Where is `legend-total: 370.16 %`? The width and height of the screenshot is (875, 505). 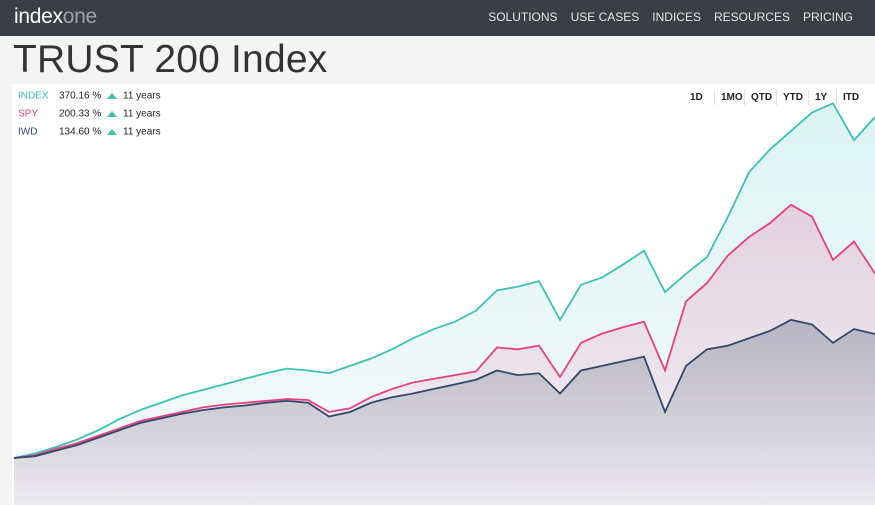 legend-total: 370.16 % is located at coordinates (80, 96).